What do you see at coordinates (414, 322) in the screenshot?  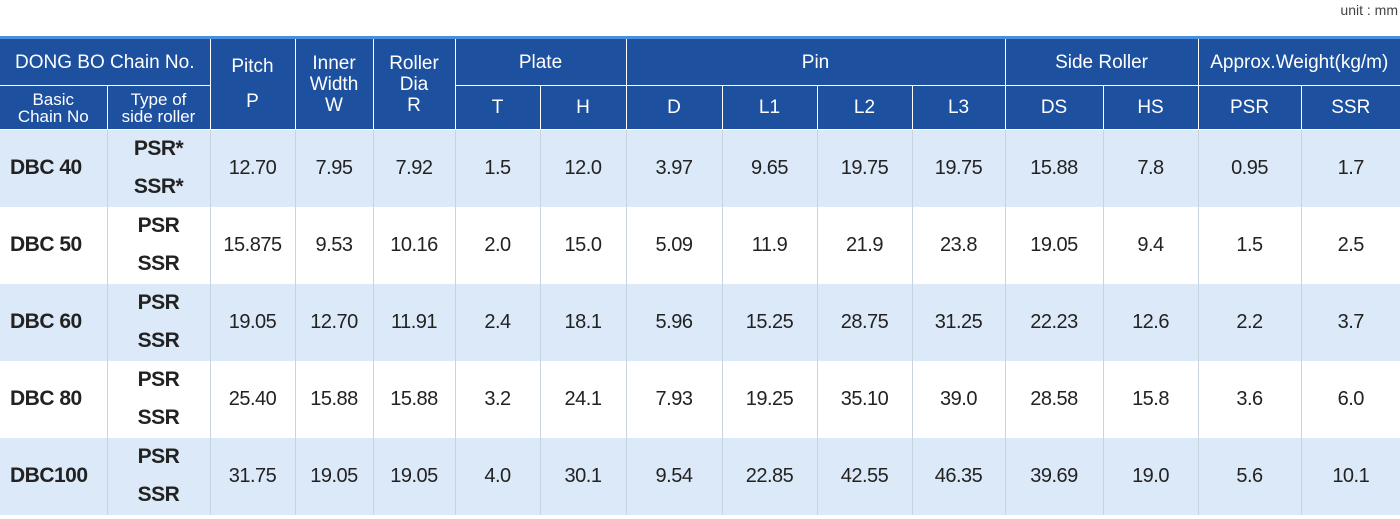 I see `value-cell: 11.91` at bounding box center [414, 322].